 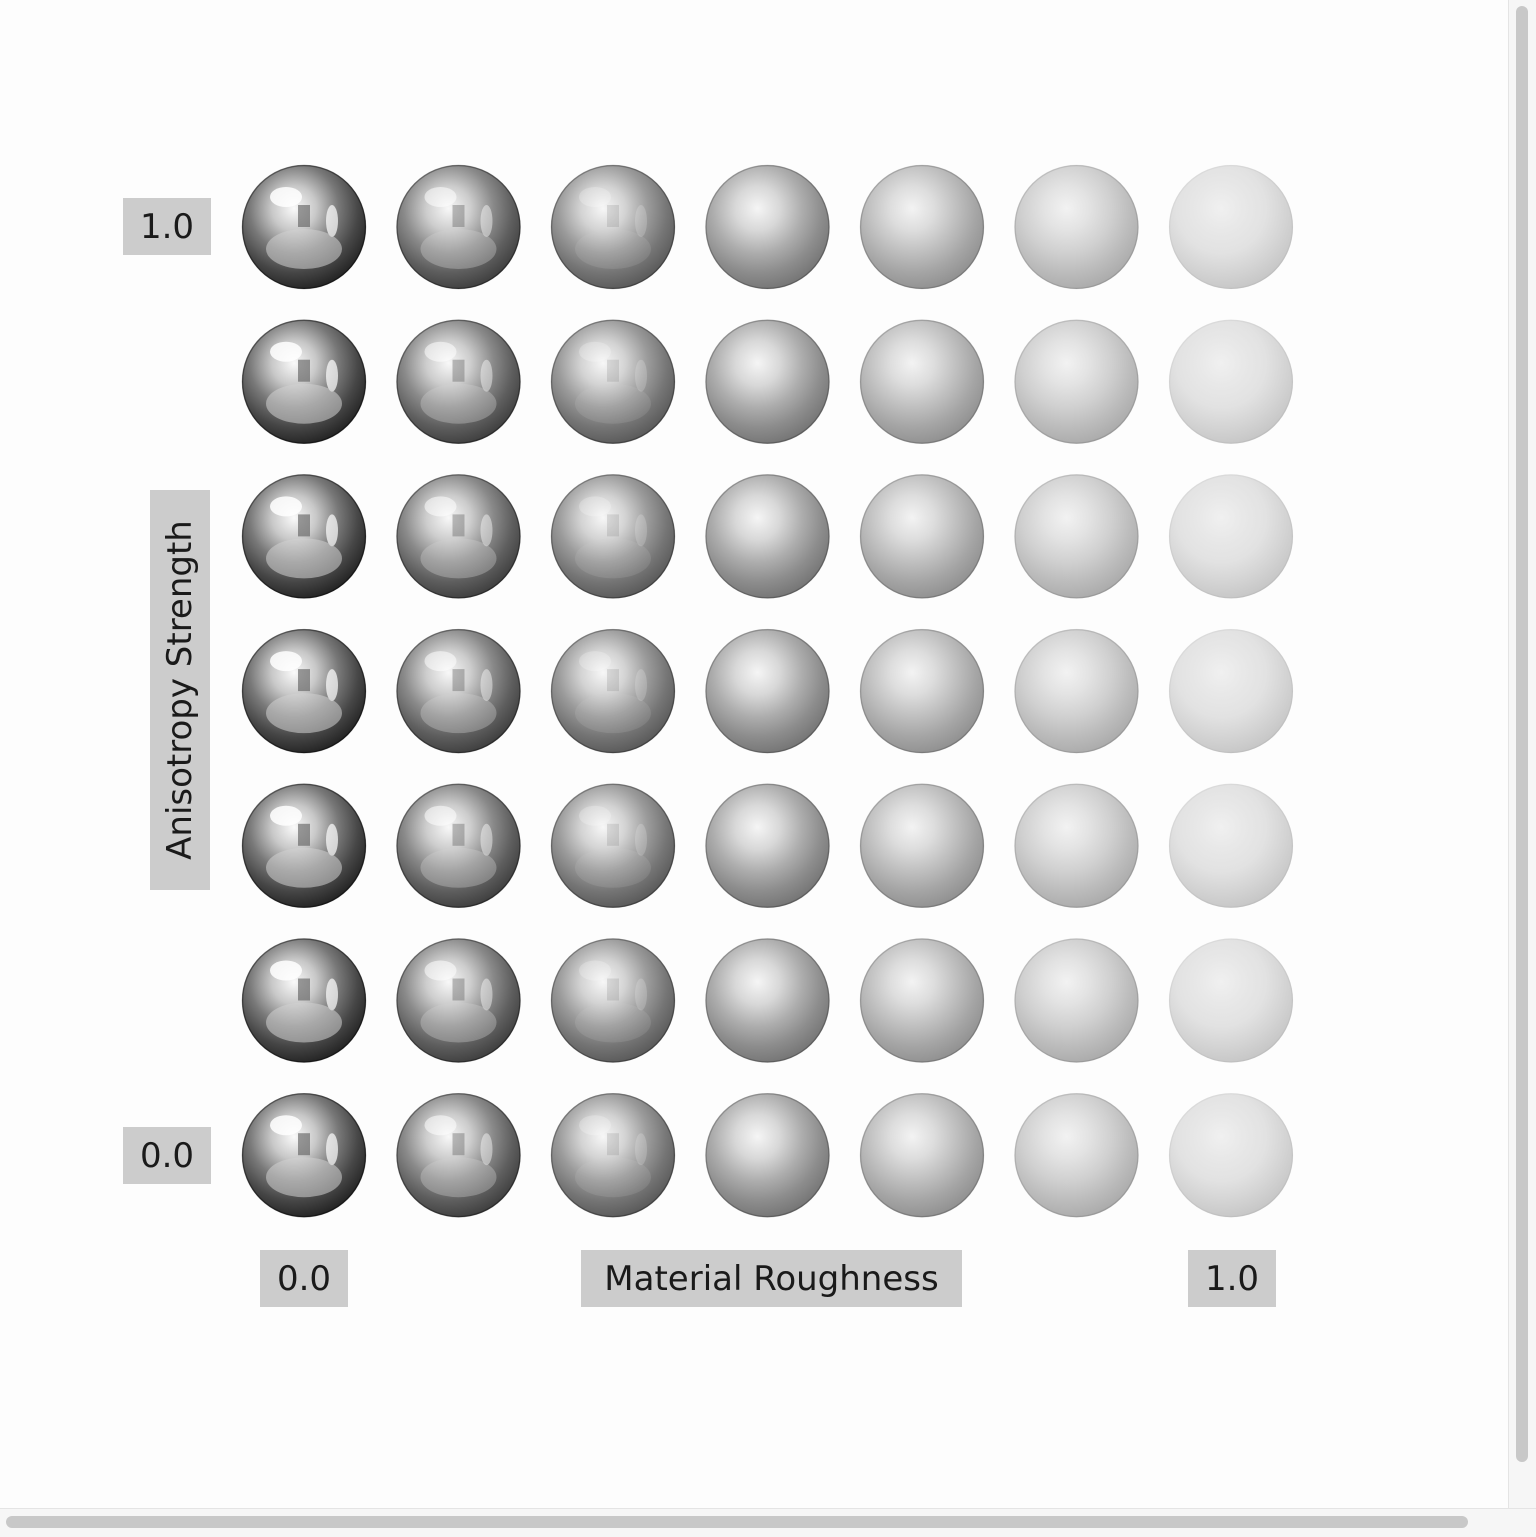 What do you see at coordinates (1522, 734) in the screenshot?
I see `vertical-scrollbar-thumb` at bounding box center [1522, 734].